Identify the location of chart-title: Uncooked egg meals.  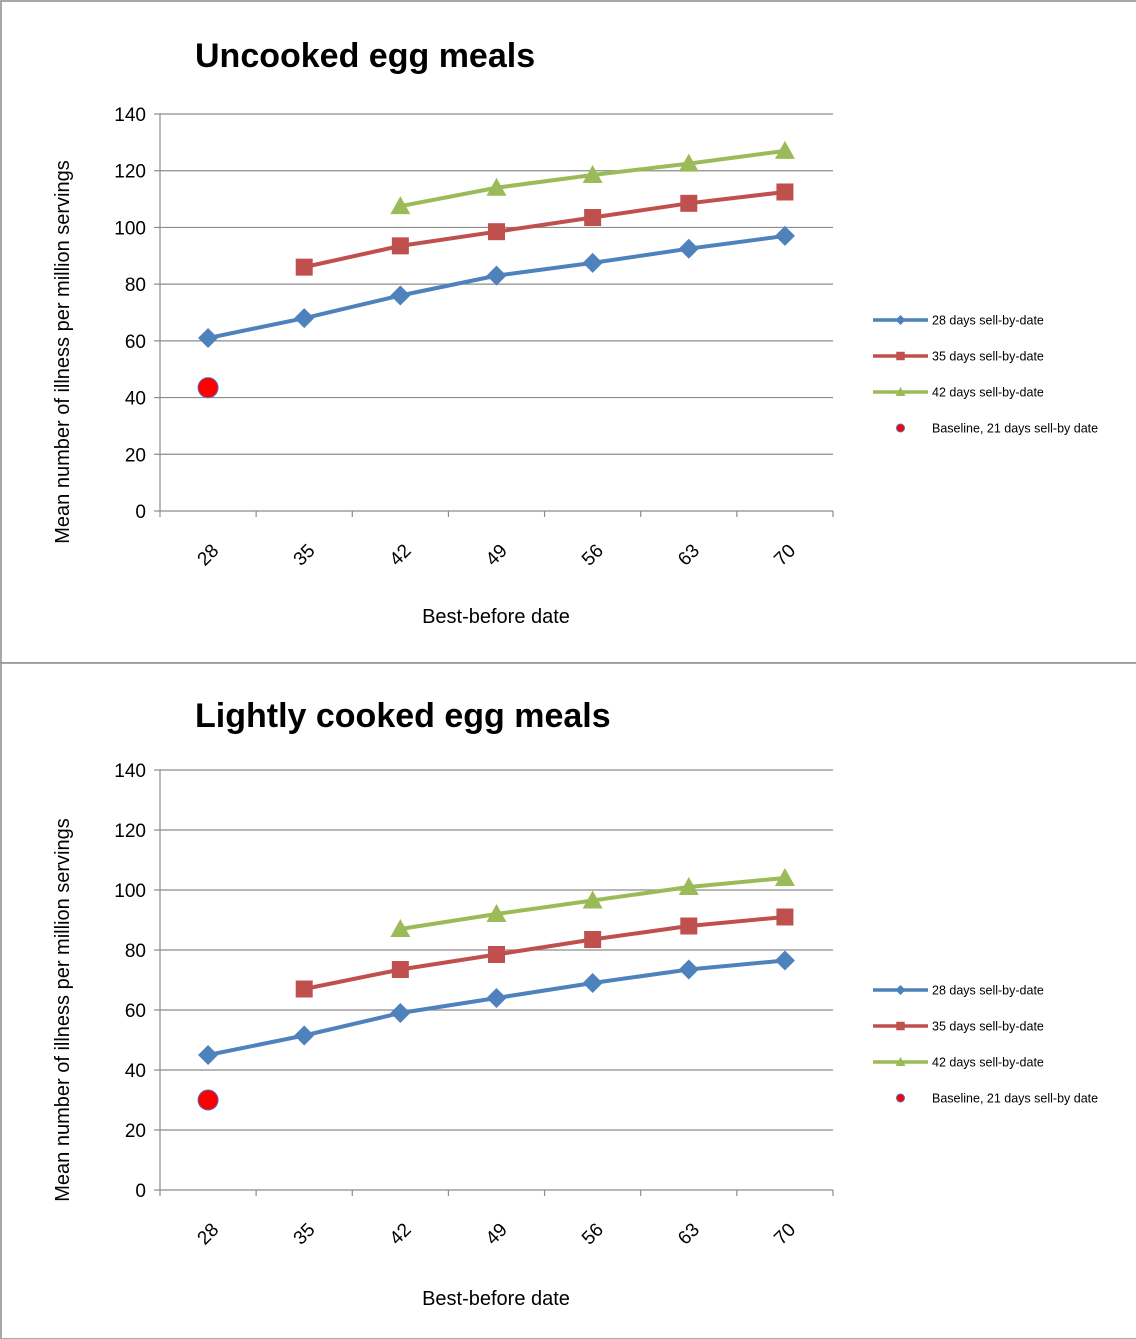
(365, 56).